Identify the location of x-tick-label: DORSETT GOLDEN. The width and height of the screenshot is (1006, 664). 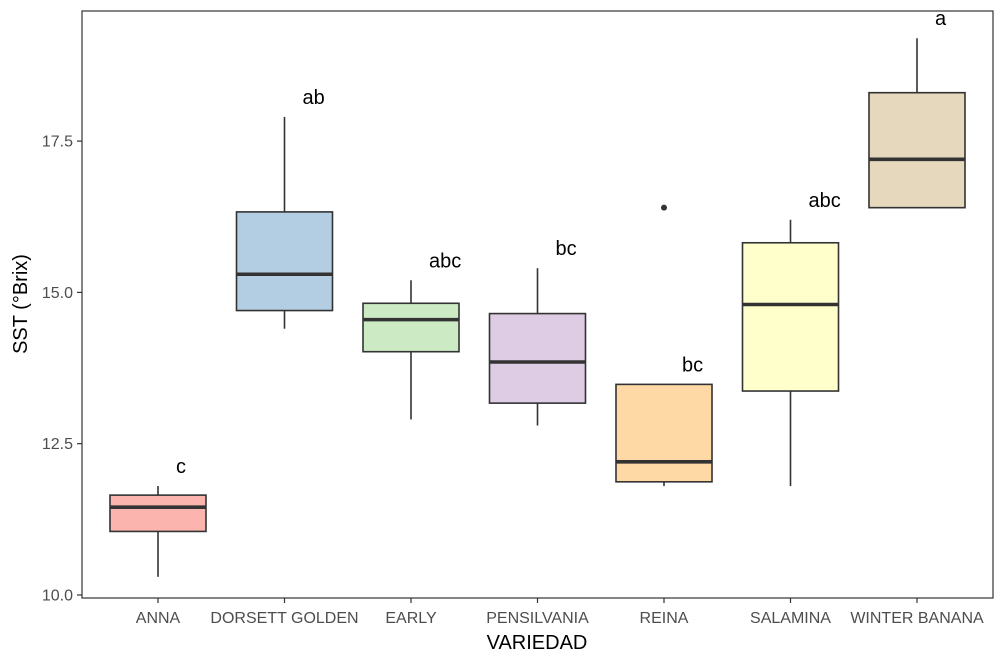
(284, 618).